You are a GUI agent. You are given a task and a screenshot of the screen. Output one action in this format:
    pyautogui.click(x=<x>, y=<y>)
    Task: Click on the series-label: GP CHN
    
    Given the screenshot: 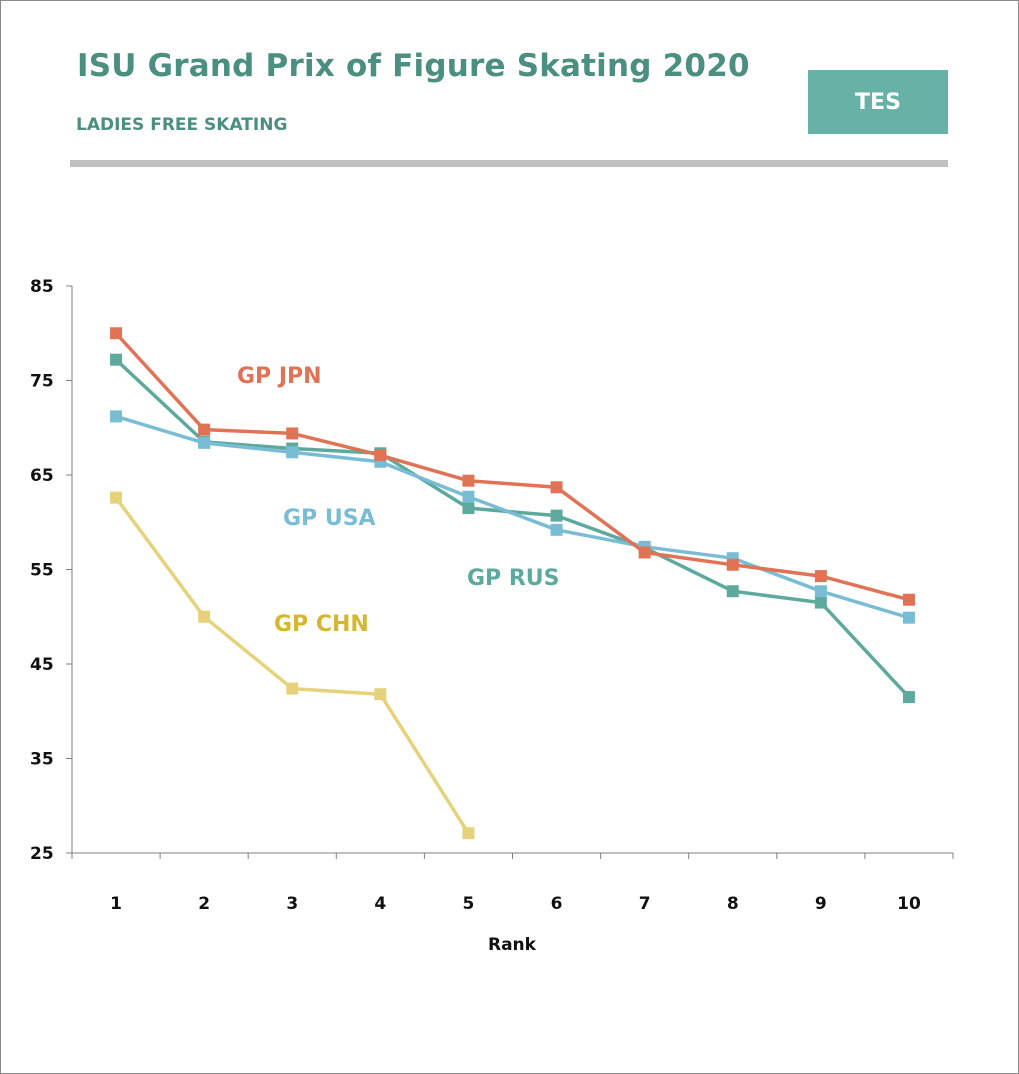 What is the action you would take?
    pyautogui.click(x=321, y=624)
    